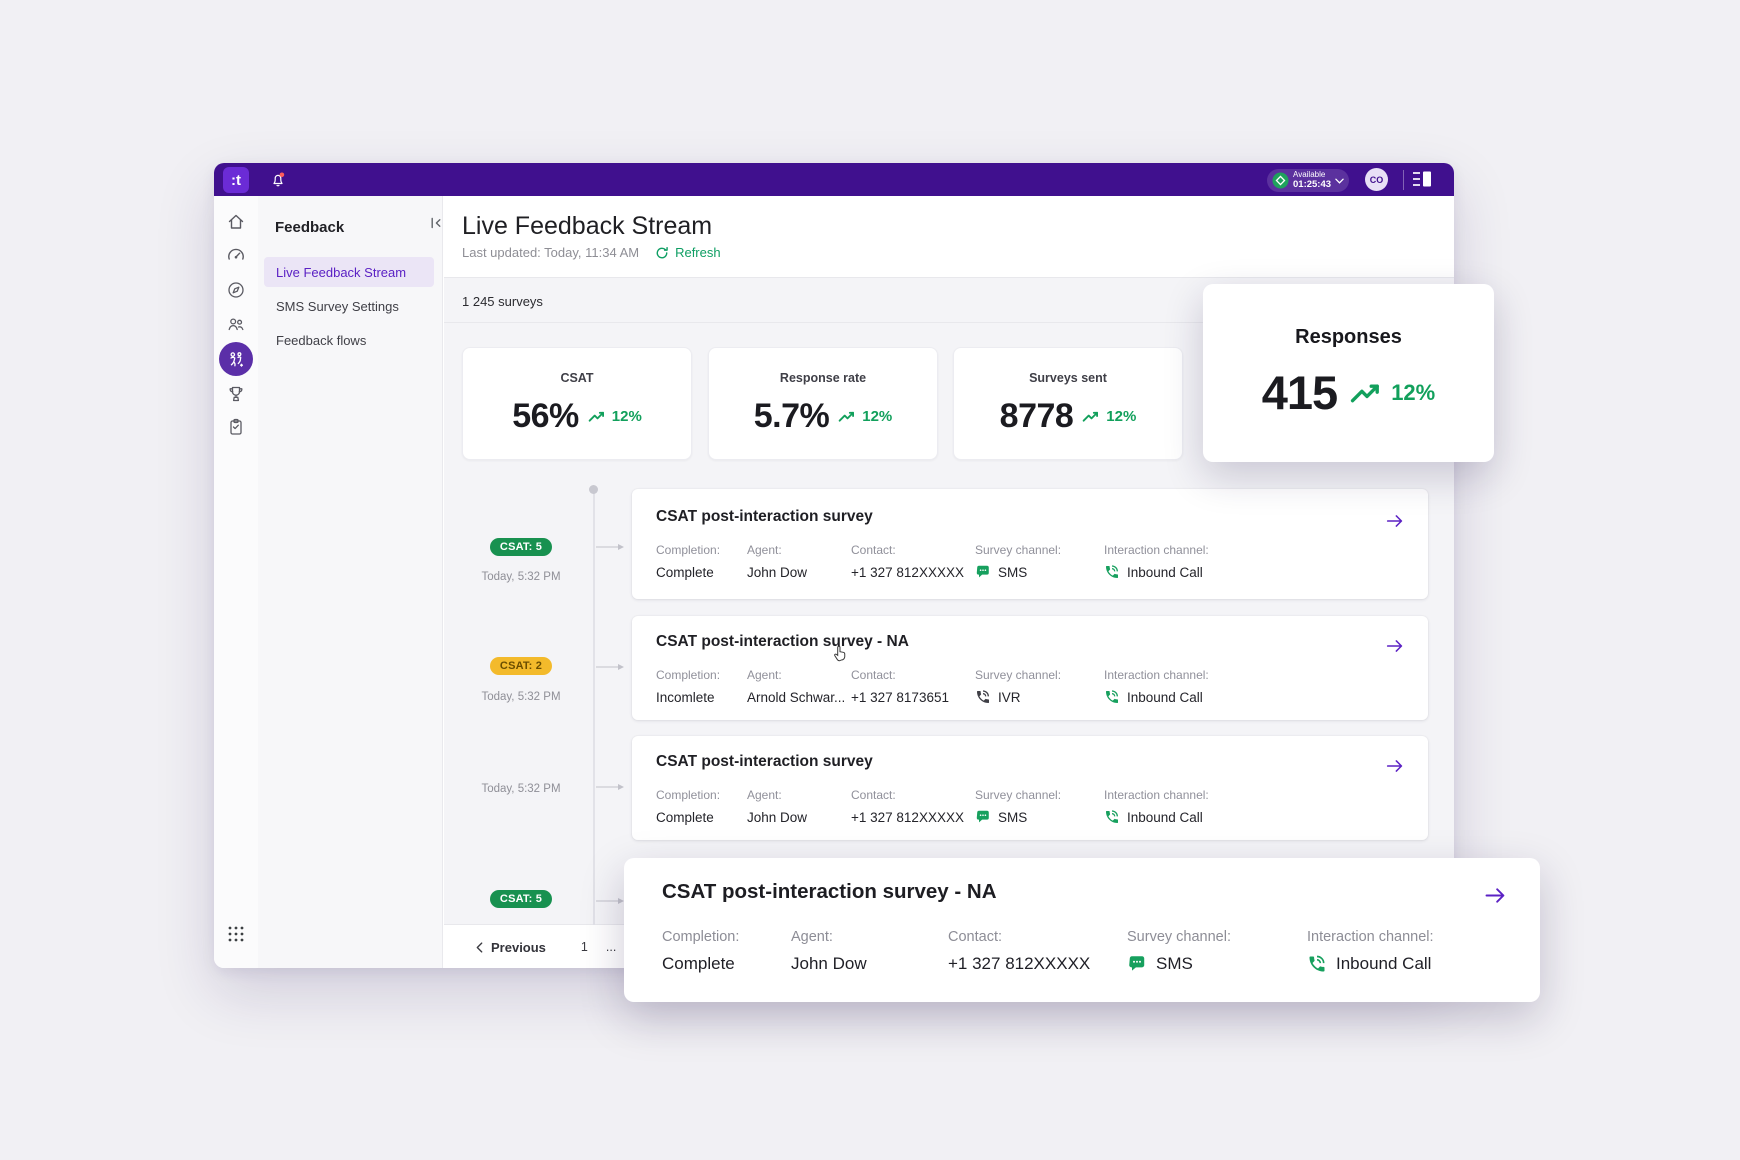  What do you see at coordinates (1376, 179) in the screenshot?
I see `user-avatar: CO` at bounding box center [1376, 179].